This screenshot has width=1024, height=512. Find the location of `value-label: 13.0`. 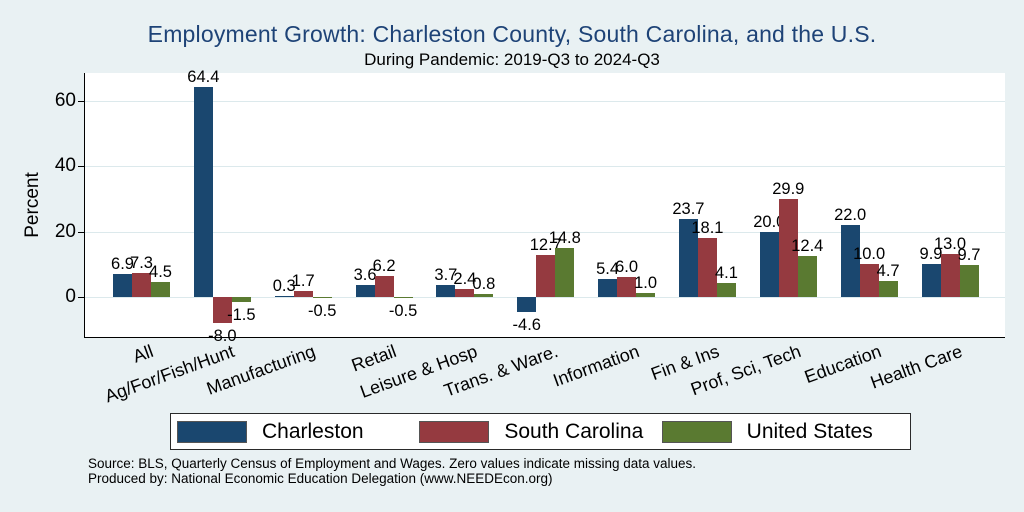

value-label: 13.0 is located at coordinates (950, 244).